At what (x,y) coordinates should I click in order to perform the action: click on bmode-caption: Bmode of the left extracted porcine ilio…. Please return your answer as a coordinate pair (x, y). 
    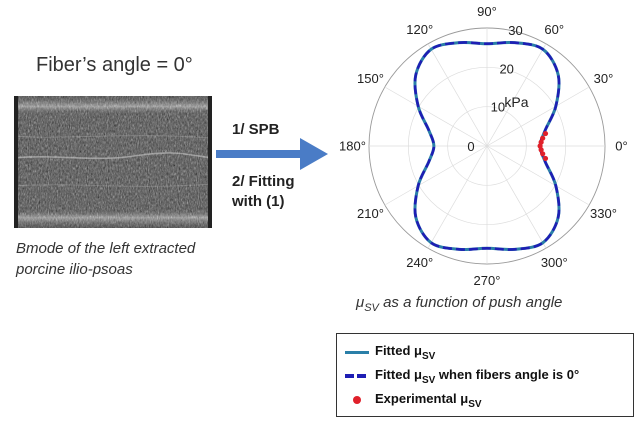
    Looking at the image, I should click on (116, 259).